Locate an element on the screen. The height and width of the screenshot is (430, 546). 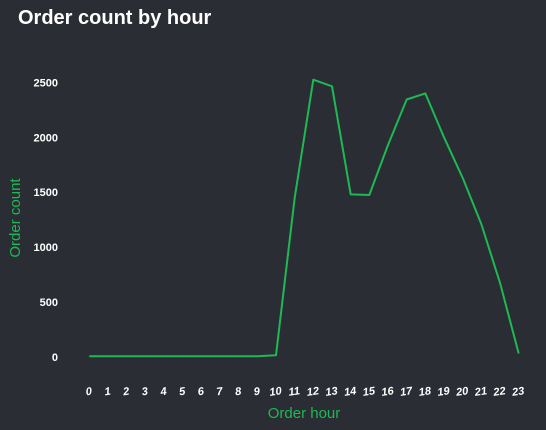
x-tick-label: 3 is located at coordinates (145, 392).